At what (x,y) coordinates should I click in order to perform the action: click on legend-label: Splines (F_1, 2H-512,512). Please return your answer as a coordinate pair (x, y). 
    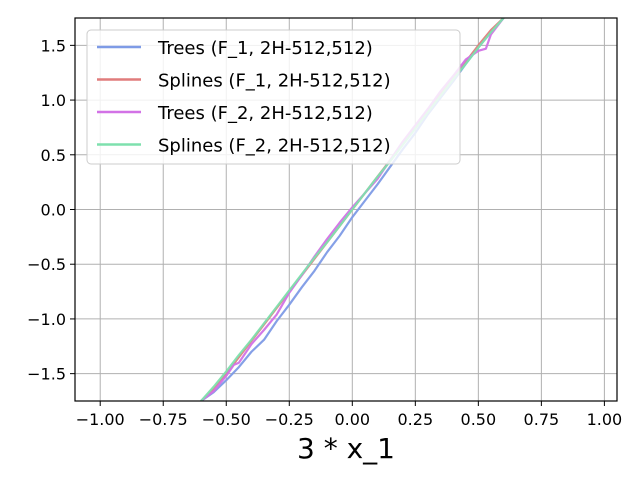
    Looking at the image, I should click on (274, 81).